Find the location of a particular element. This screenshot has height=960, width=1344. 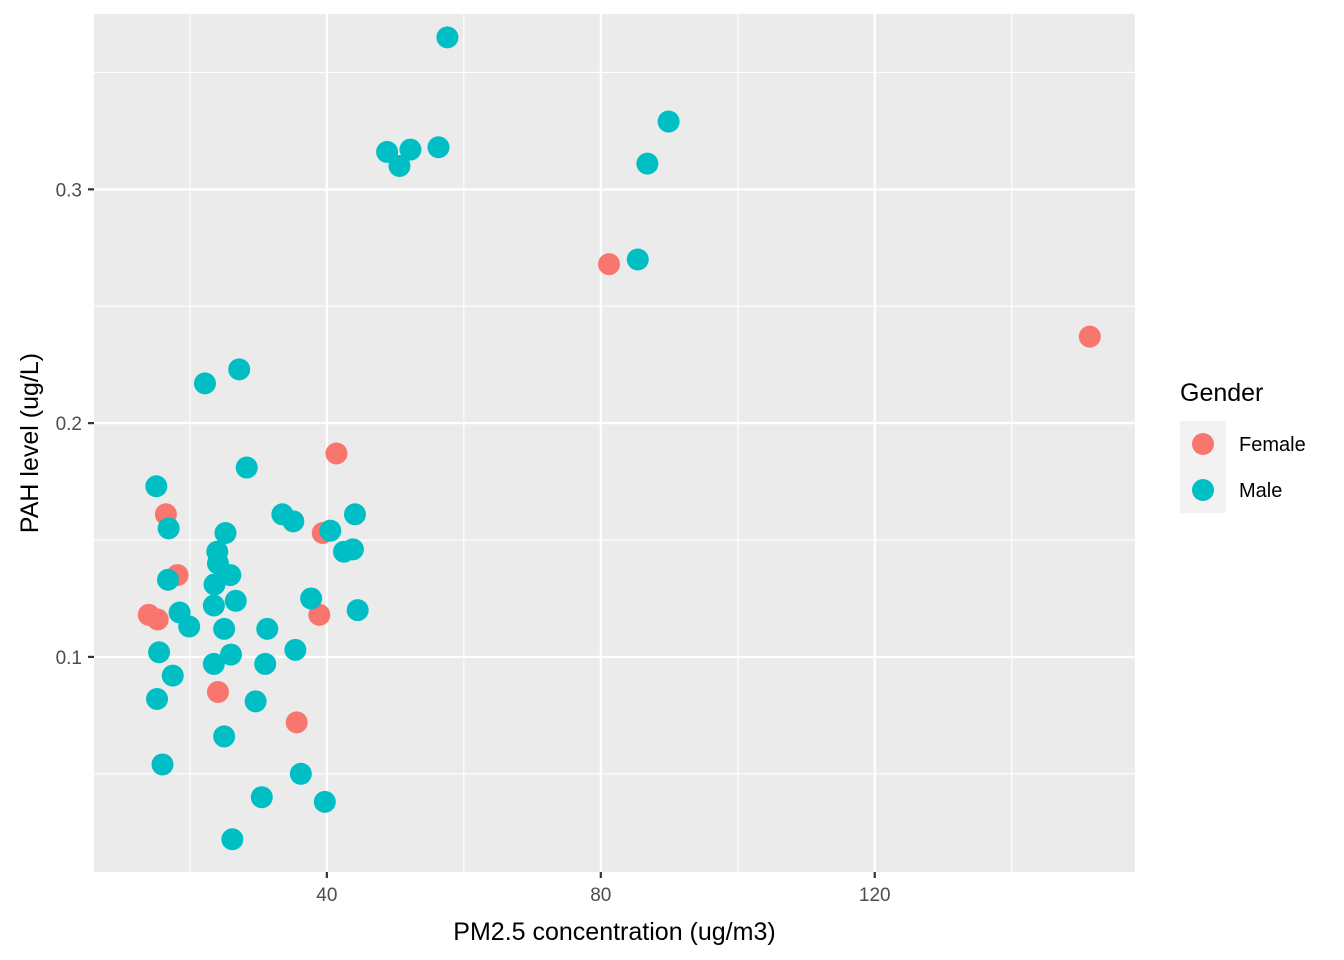

legend-items: Female Male is located at coordinates (1243, 467).